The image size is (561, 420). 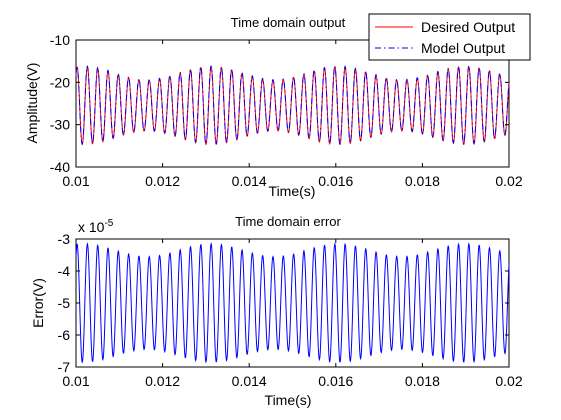 What do you see at coordinates (60, 167) in the screenshot?
I see `top-y-tick-label: -40` at bounding box center [60, 167].